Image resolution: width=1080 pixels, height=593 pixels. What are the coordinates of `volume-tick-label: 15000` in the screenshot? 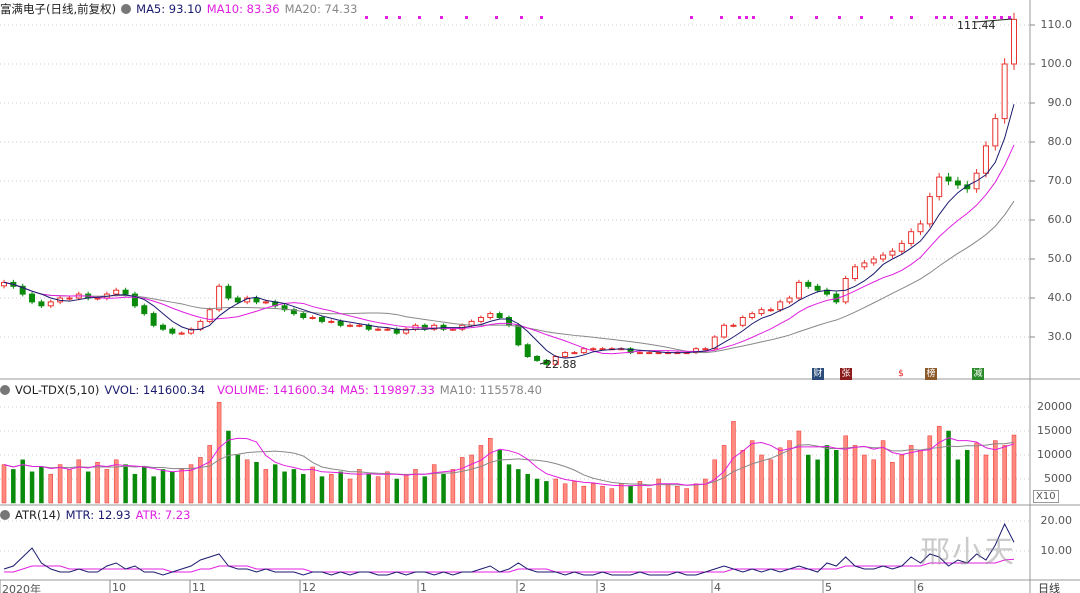 It's located at (1054, 430).